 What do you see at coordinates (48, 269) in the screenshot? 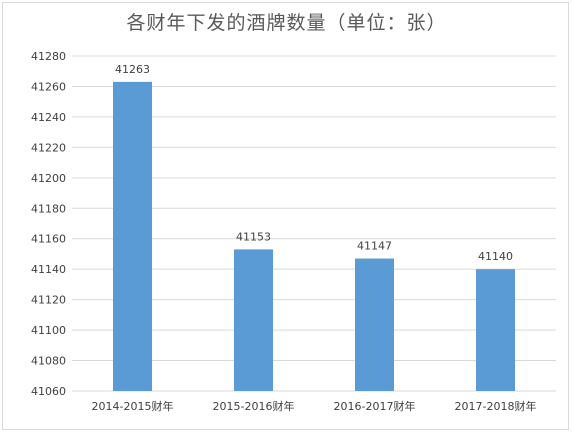
I see `y-tick-label: 41140` at bounding box center [48, 269].